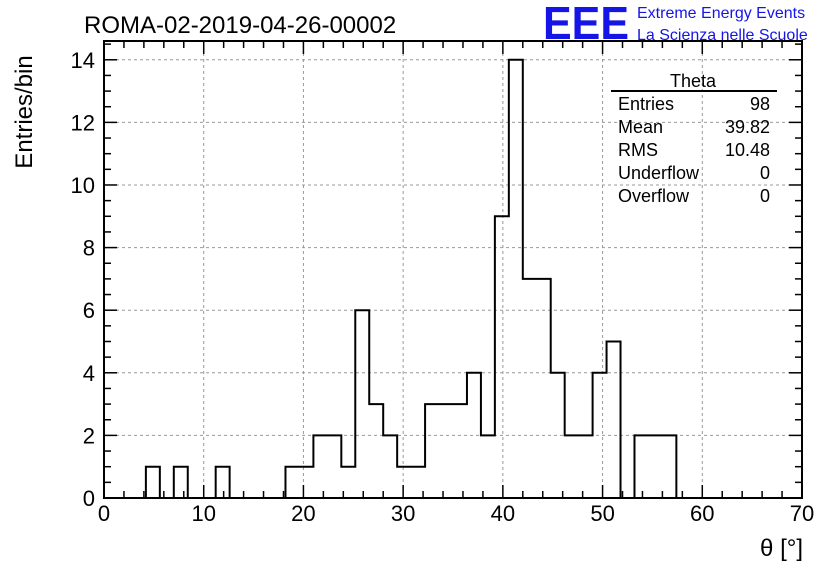 The width and height of the screenshot is (836, 572). What do you see at coordinates (89, 435) in the screenshot?
I see `y-tick-label: 2` at bounding box center [89, 435].